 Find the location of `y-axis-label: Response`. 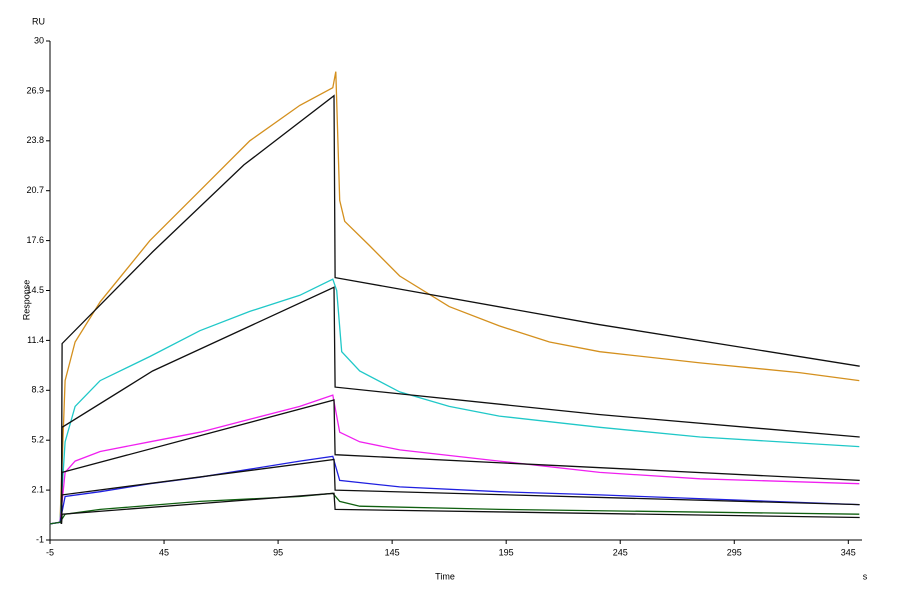

y-axis-label: Response is located at coordinates (26, 300).